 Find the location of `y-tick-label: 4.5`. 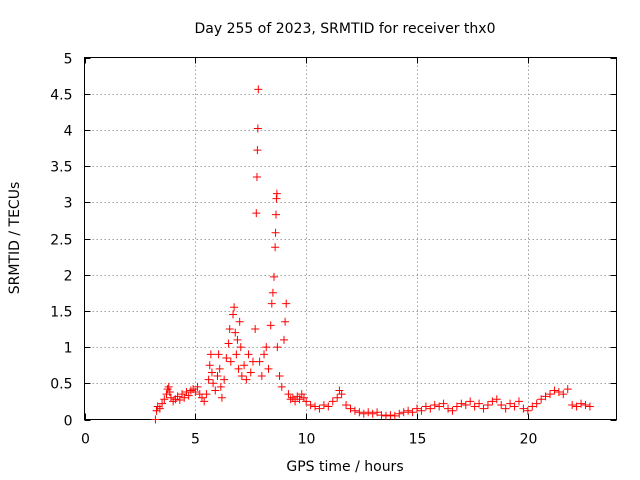

y-tick-label: 4.5 is located at coordinates (61, 96).